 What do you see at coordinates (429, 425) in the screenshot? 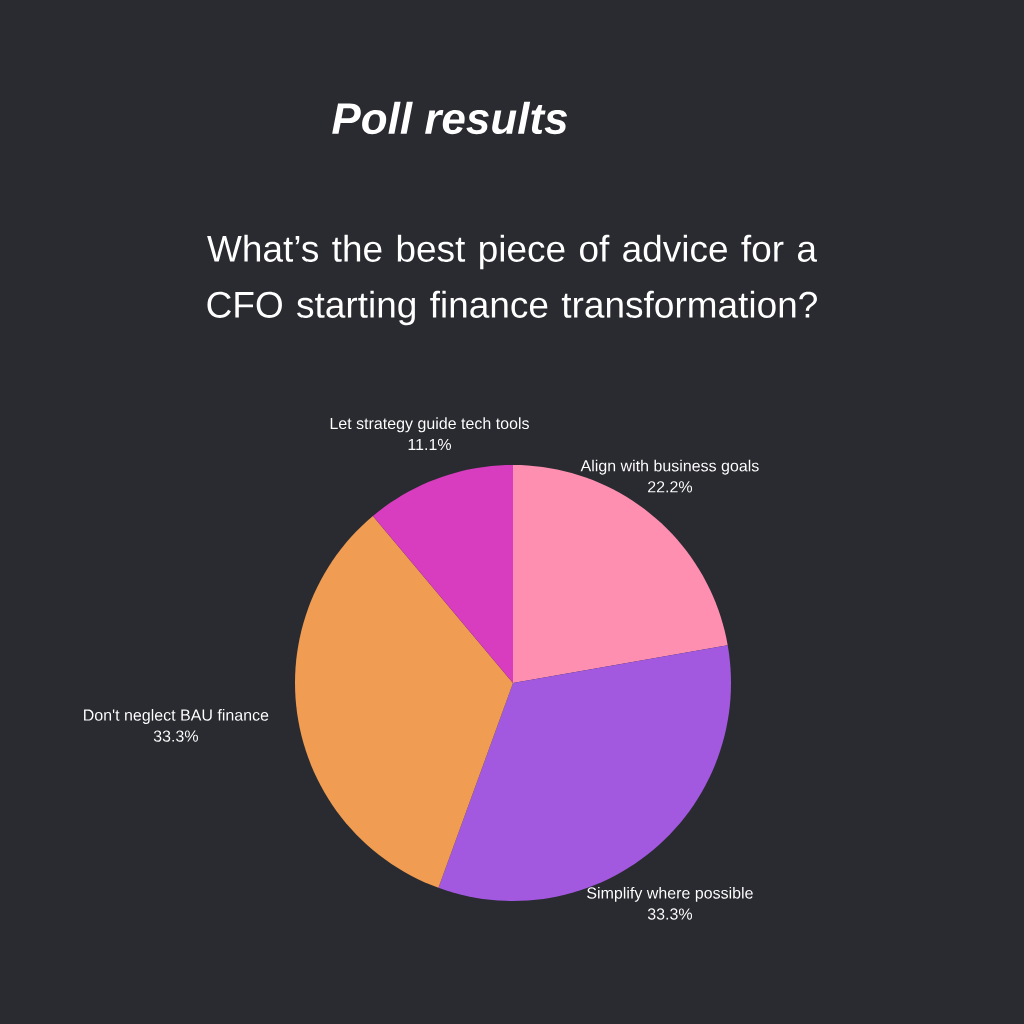
I see `slice-label: Let strategy guide tech tools` at bounding box center [429, 425].